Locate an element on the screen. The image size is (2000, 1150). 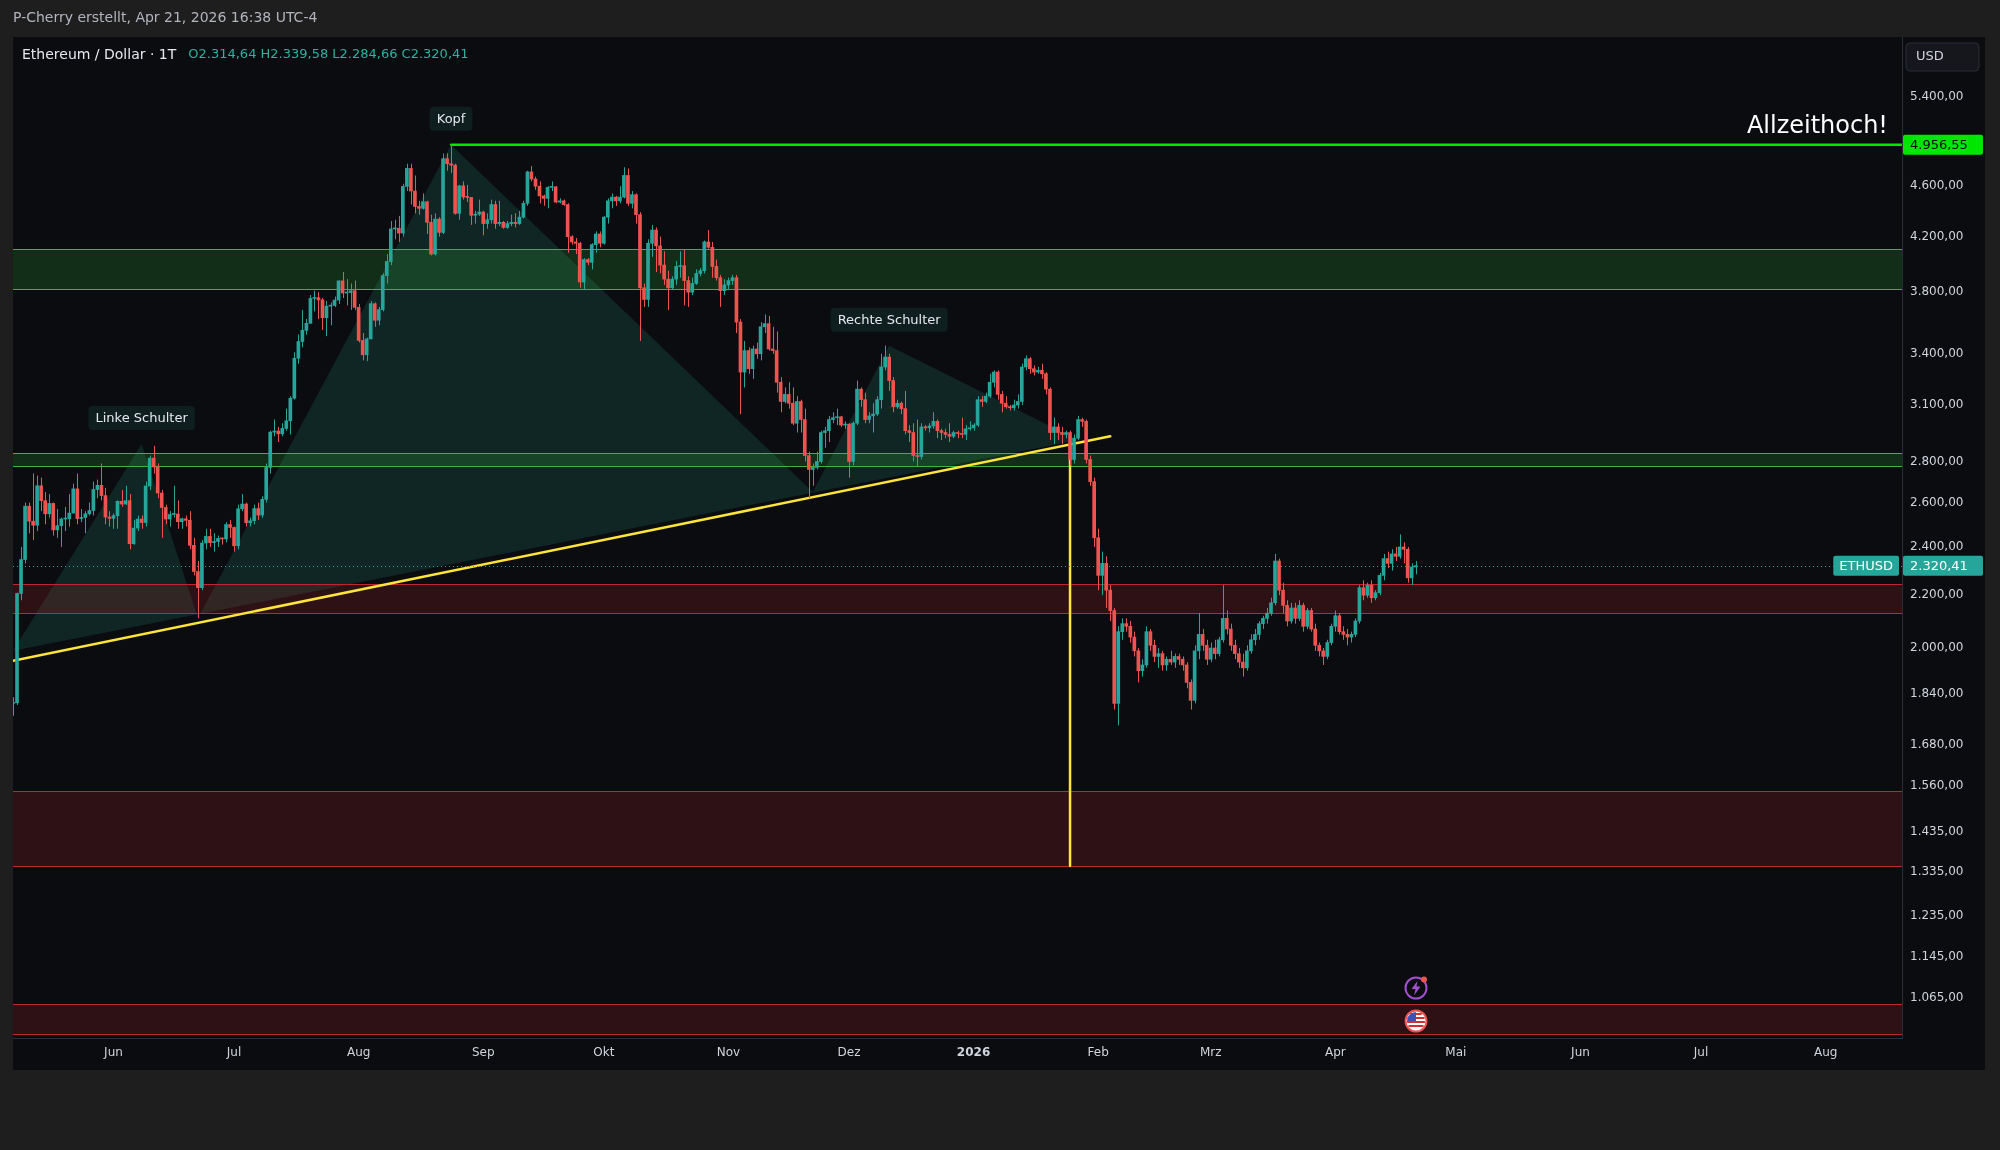
text: O2.314,64 H2.339,58 L2.284,66 C2.320,41 is located at coordinates (328, 54).